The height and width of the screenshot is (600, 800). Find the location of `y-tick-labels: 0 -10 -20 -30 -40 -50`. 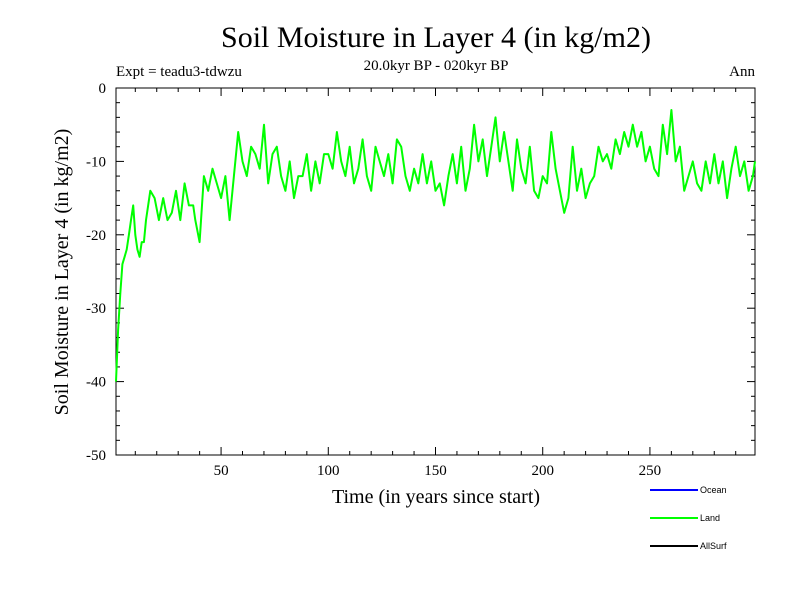

y-tick-labels: 0 -10 -20 -30 -40 -50 is located at coordinates (96, 272).